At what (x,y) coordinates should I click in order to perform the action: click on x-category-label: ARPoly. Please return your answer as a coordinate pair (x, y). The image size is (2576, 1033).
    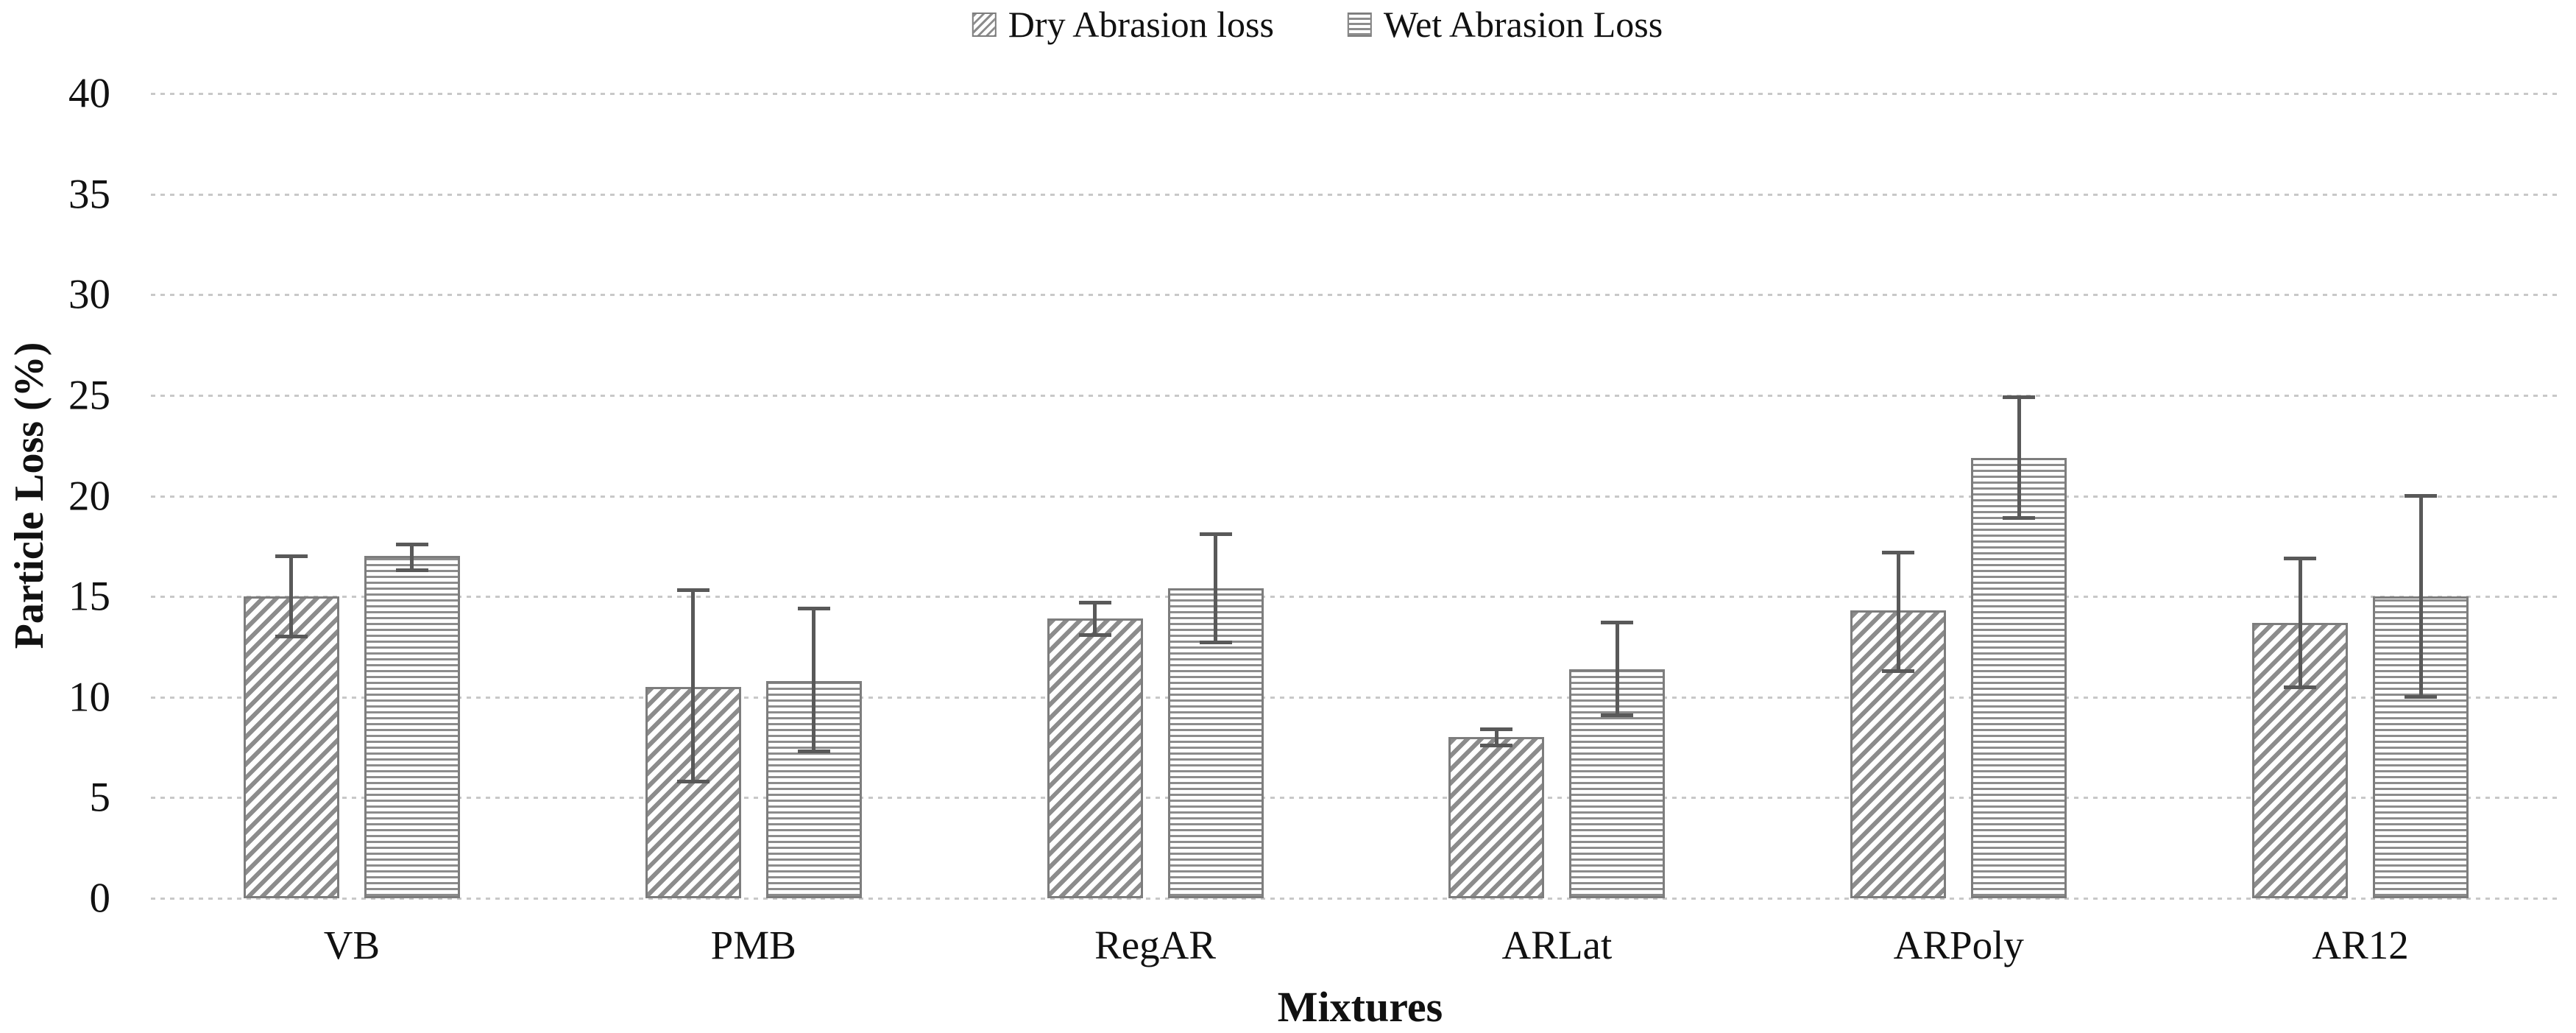
    Looking at the image, I should click on (1959, 945).